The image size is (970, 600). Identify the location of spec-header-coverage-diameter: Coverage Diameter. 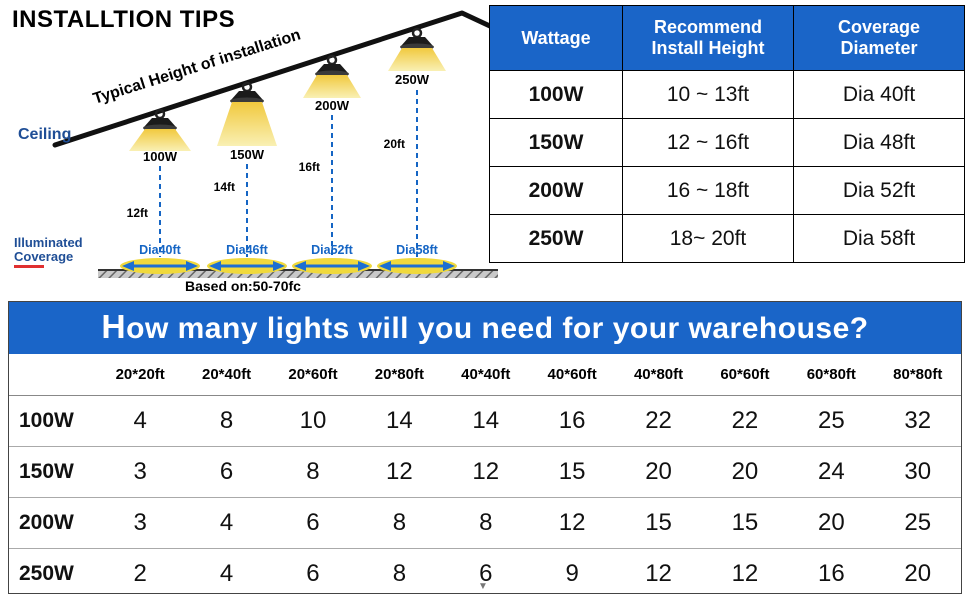
(879, 38).